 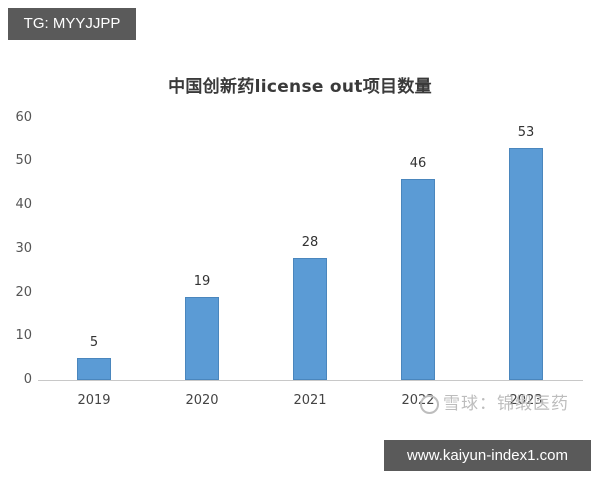 What do you see at coordinates (202, 281) in the screenshot?
I see `data-label-2020: 19` at bounding box center [202, 281].